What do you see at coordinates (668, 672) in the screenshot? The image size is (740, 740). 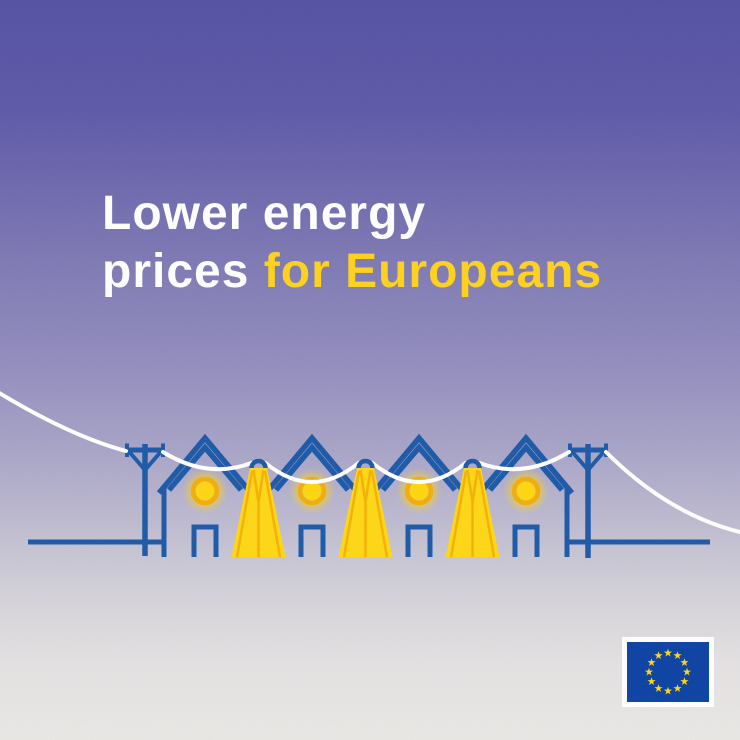 I see `eu-flag` at bounding box center [668, 672].